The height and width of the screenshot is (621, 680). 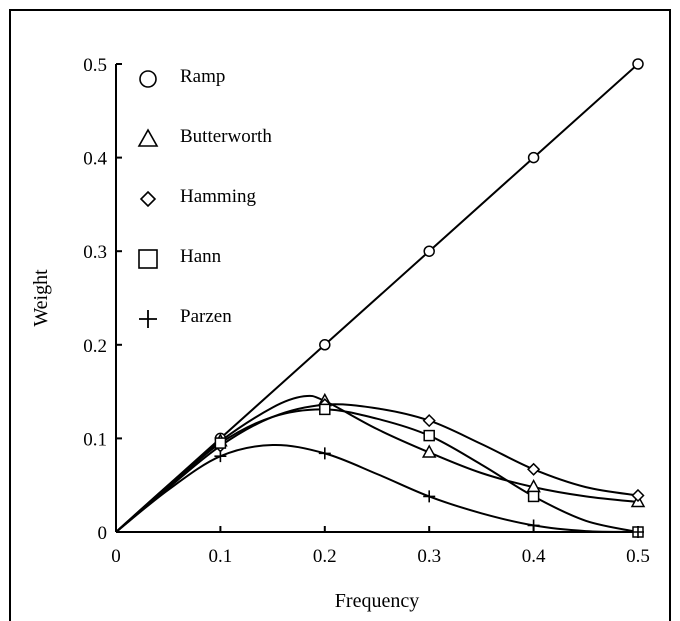 What do you see at coordinates (95, 252) in the screenshot?
I see `y-tick-label: 0.3` at bounding box center [95, 252].